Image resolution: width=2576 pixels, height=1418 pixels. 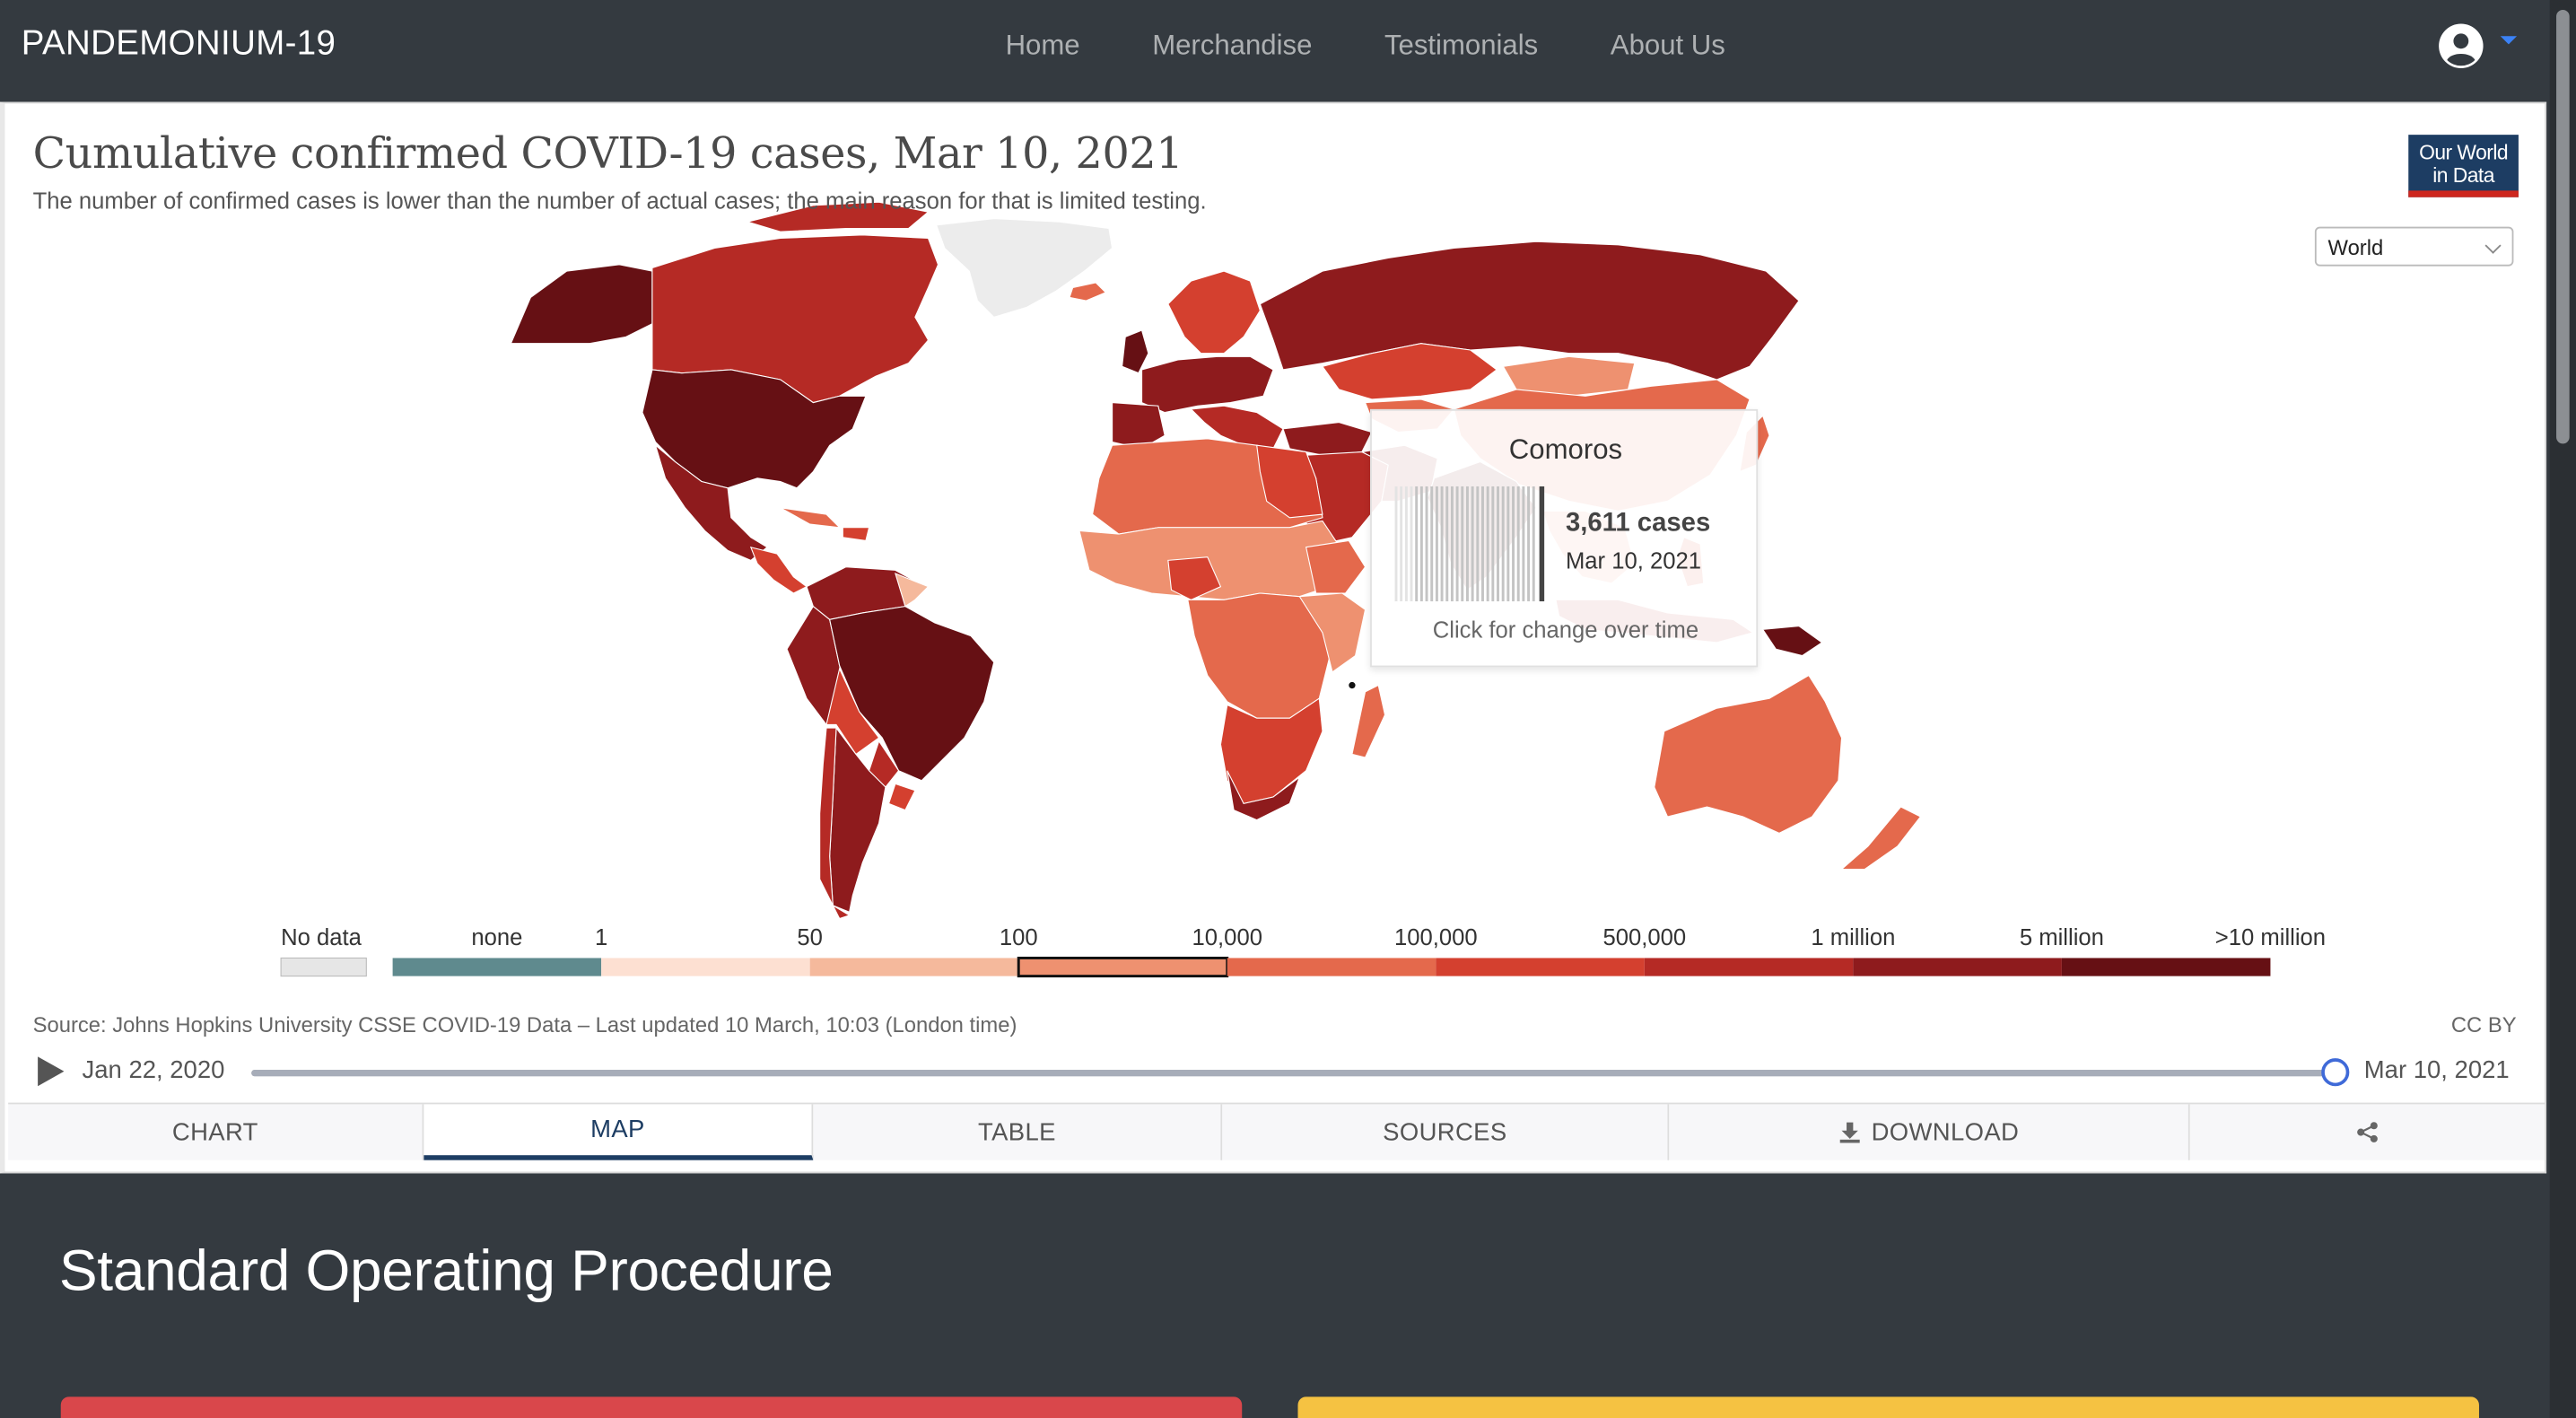 What do you see at coordinates (1294, 1073) in the screenshot?
I see `timeline-track-fill` at bounding box center [1294, 1073].